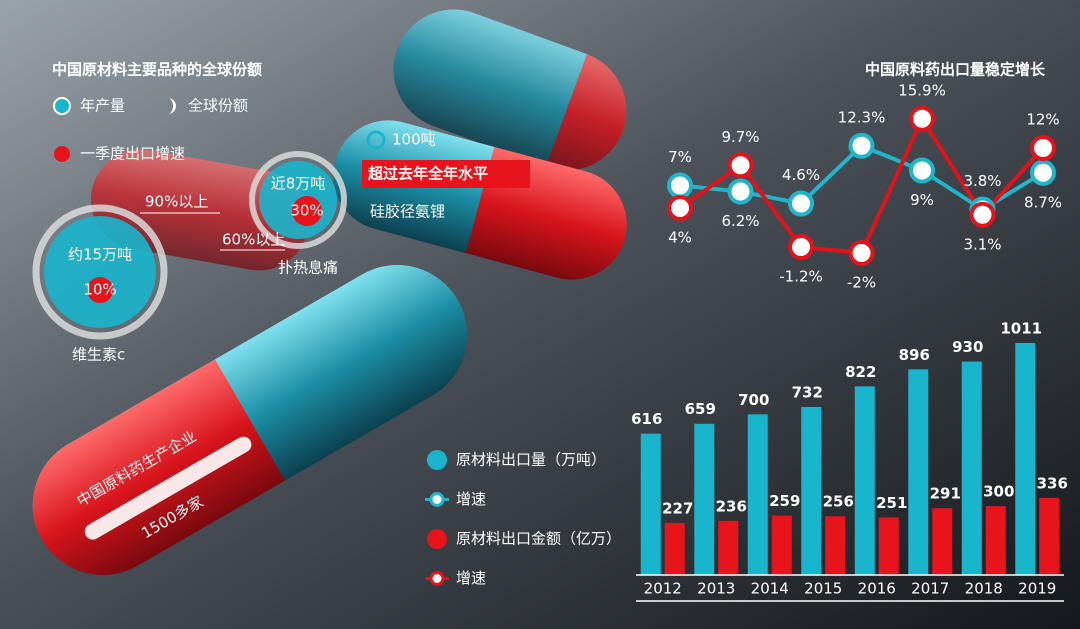 Image resolution: width=1080 pixels, height=629 pixels. What do you see at coordinates (427, 174) in the screenshot?
I see `growth: 超过去年全年水平` at bounding box center [427, 174].